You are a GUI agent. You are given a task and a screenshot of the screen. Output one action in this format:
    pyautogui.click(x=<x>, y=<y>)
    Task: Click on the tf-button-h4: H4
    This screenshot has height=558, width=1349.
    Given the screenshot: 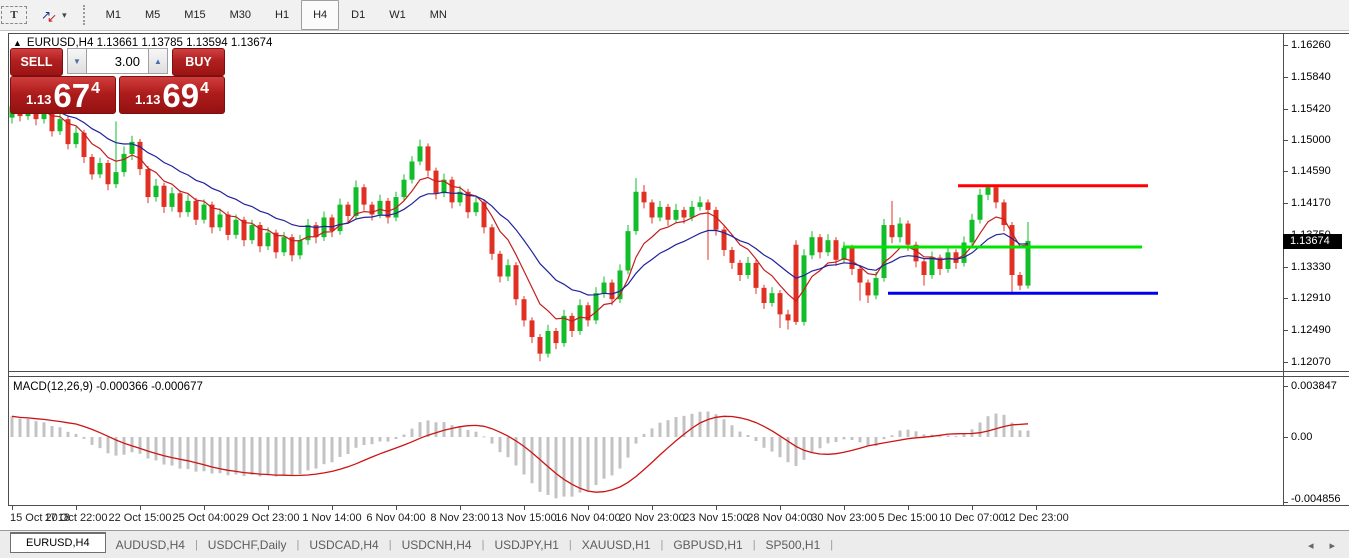 What is the action you would take?
    pyautogui.click(x=320, y=15)
    